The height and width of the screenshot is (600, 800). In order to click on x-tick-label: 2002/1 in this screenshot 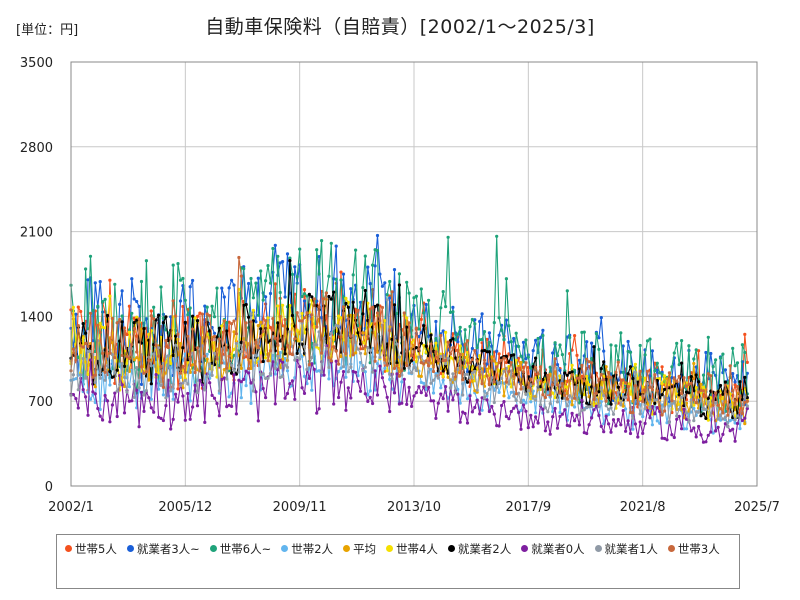, I will do `click(71, 507)`.